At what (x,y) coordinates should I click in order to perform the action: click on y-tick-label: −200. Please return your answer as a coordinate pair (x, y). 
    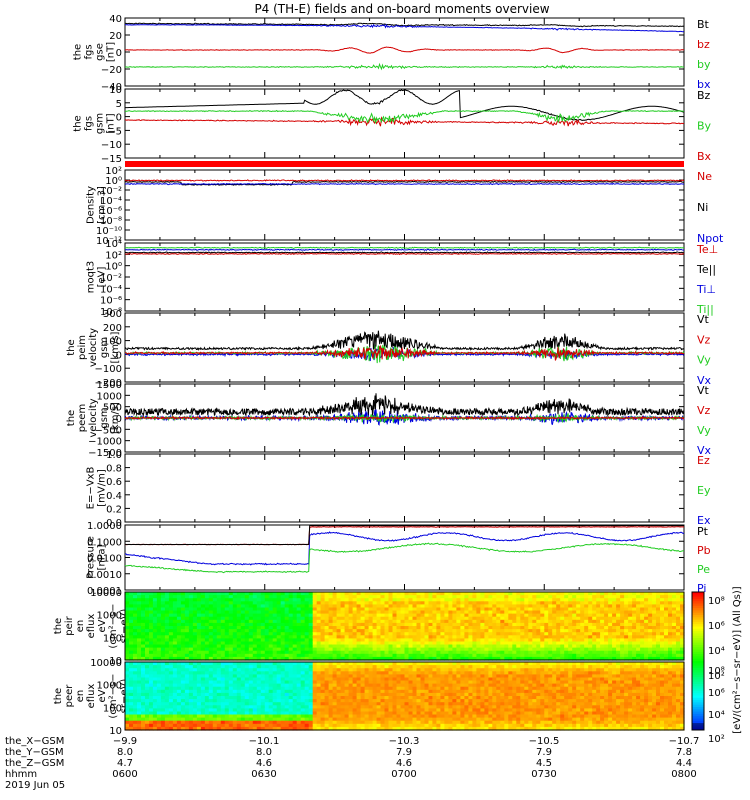
    Looking at the image, I should click on (108, 383).